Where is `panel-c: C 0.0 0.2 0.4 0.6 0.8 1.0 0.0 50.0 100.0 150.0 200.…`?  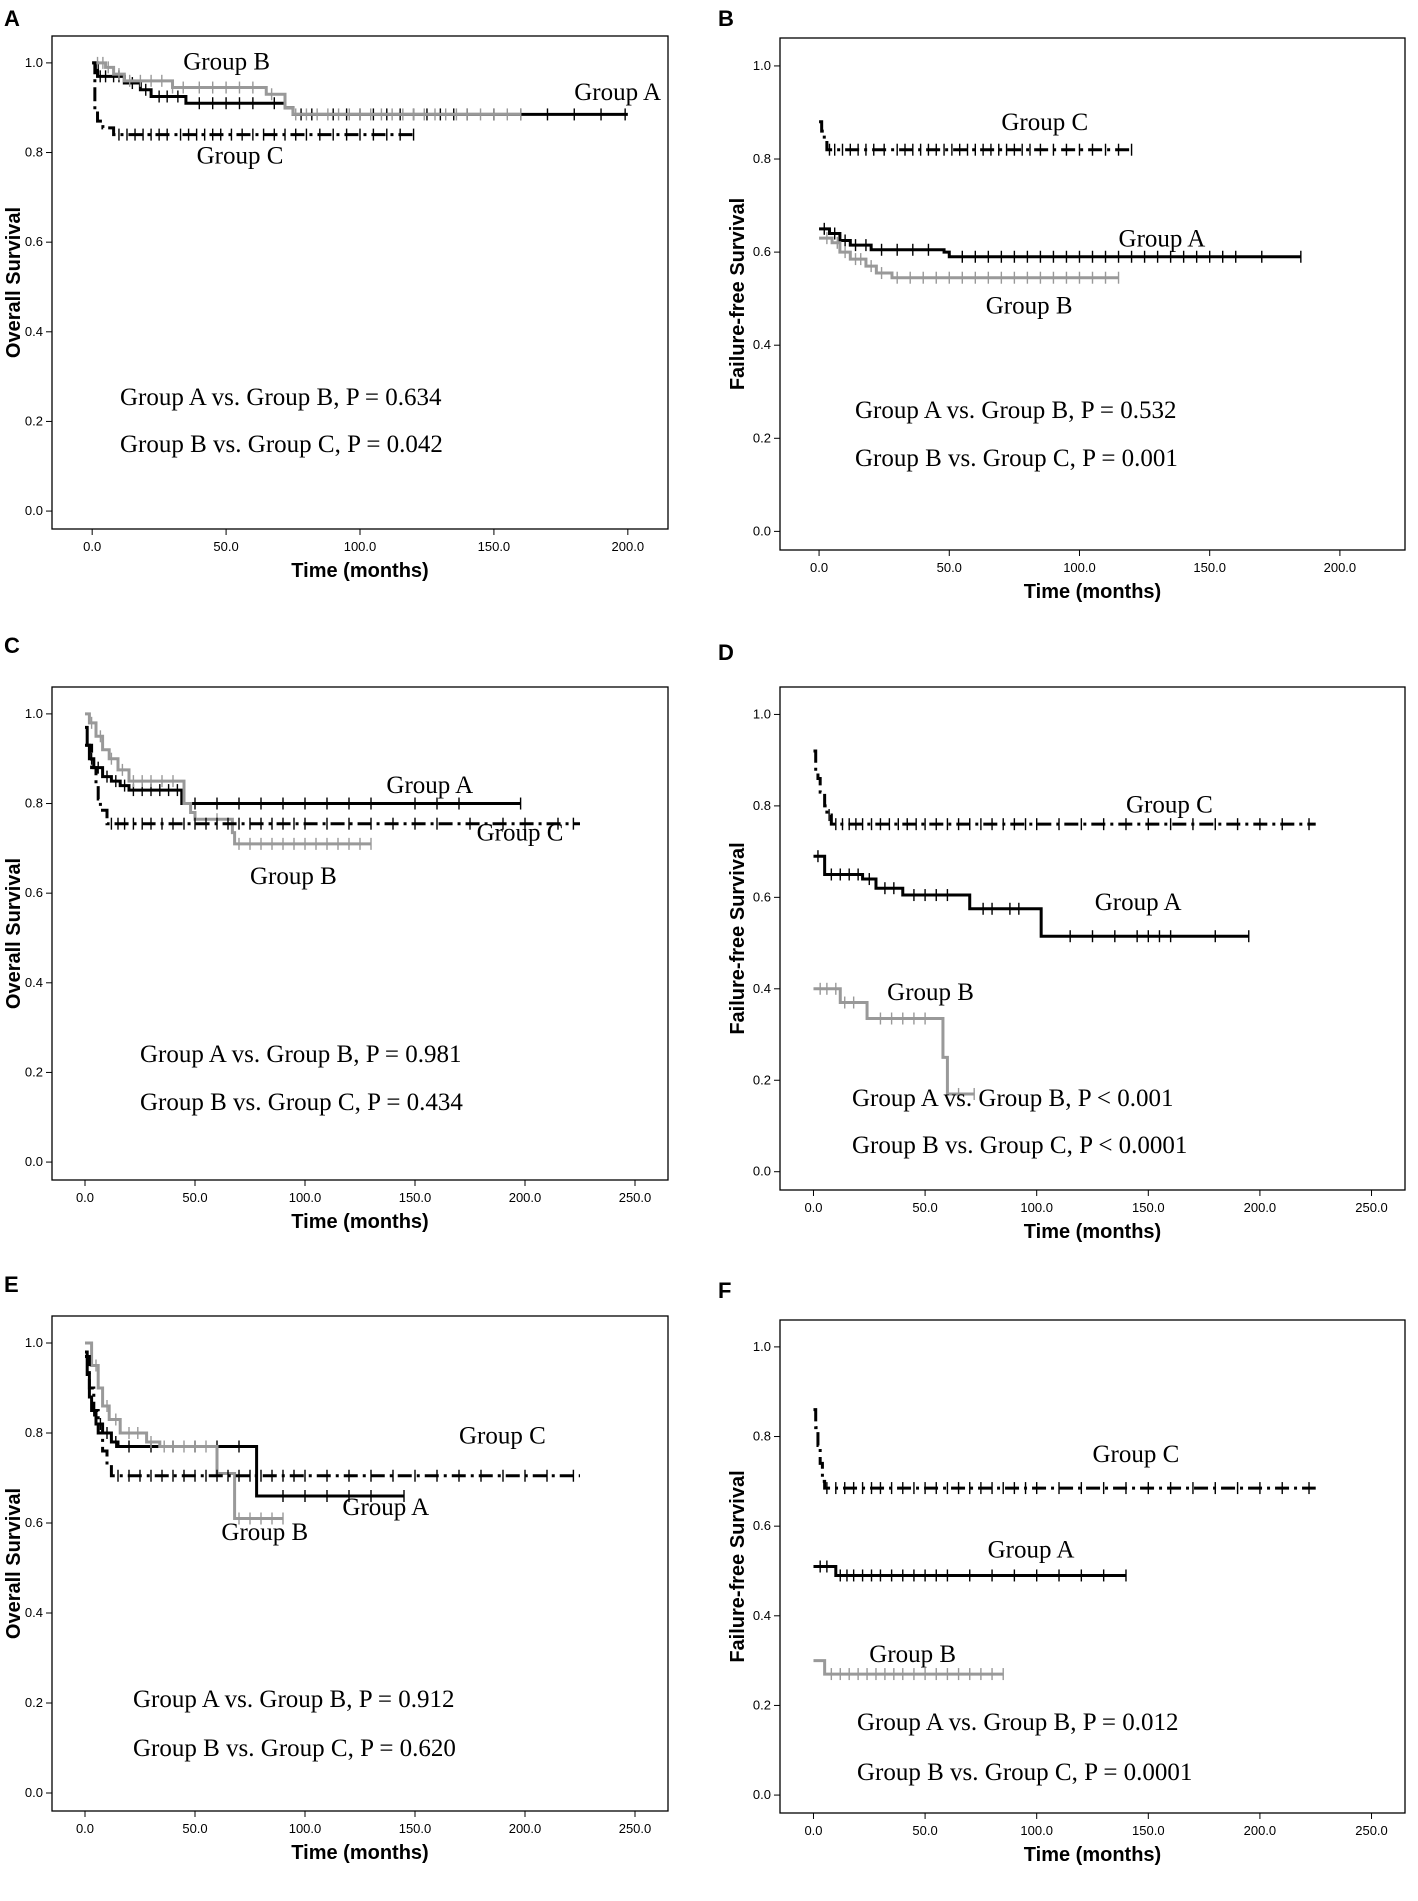
panel-c: C 0.0 0.2 0.4 0.6 0.8 1.0 0.0 50.0 100.0 150.0 200.… is located at coordinates (336, 933).